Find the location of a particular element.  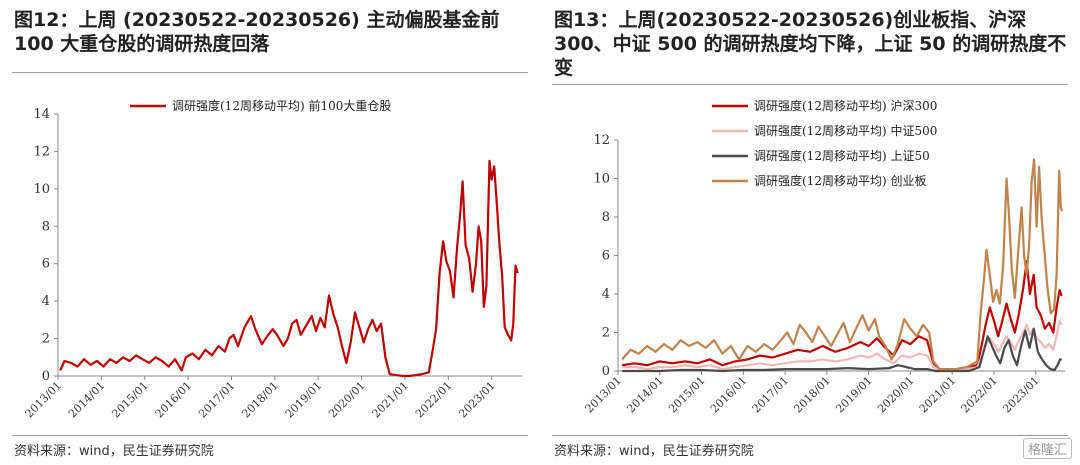

right-legend-label-1: 调研强度(12周移动平均) 沪深300 is located at coordinates (845, 105).